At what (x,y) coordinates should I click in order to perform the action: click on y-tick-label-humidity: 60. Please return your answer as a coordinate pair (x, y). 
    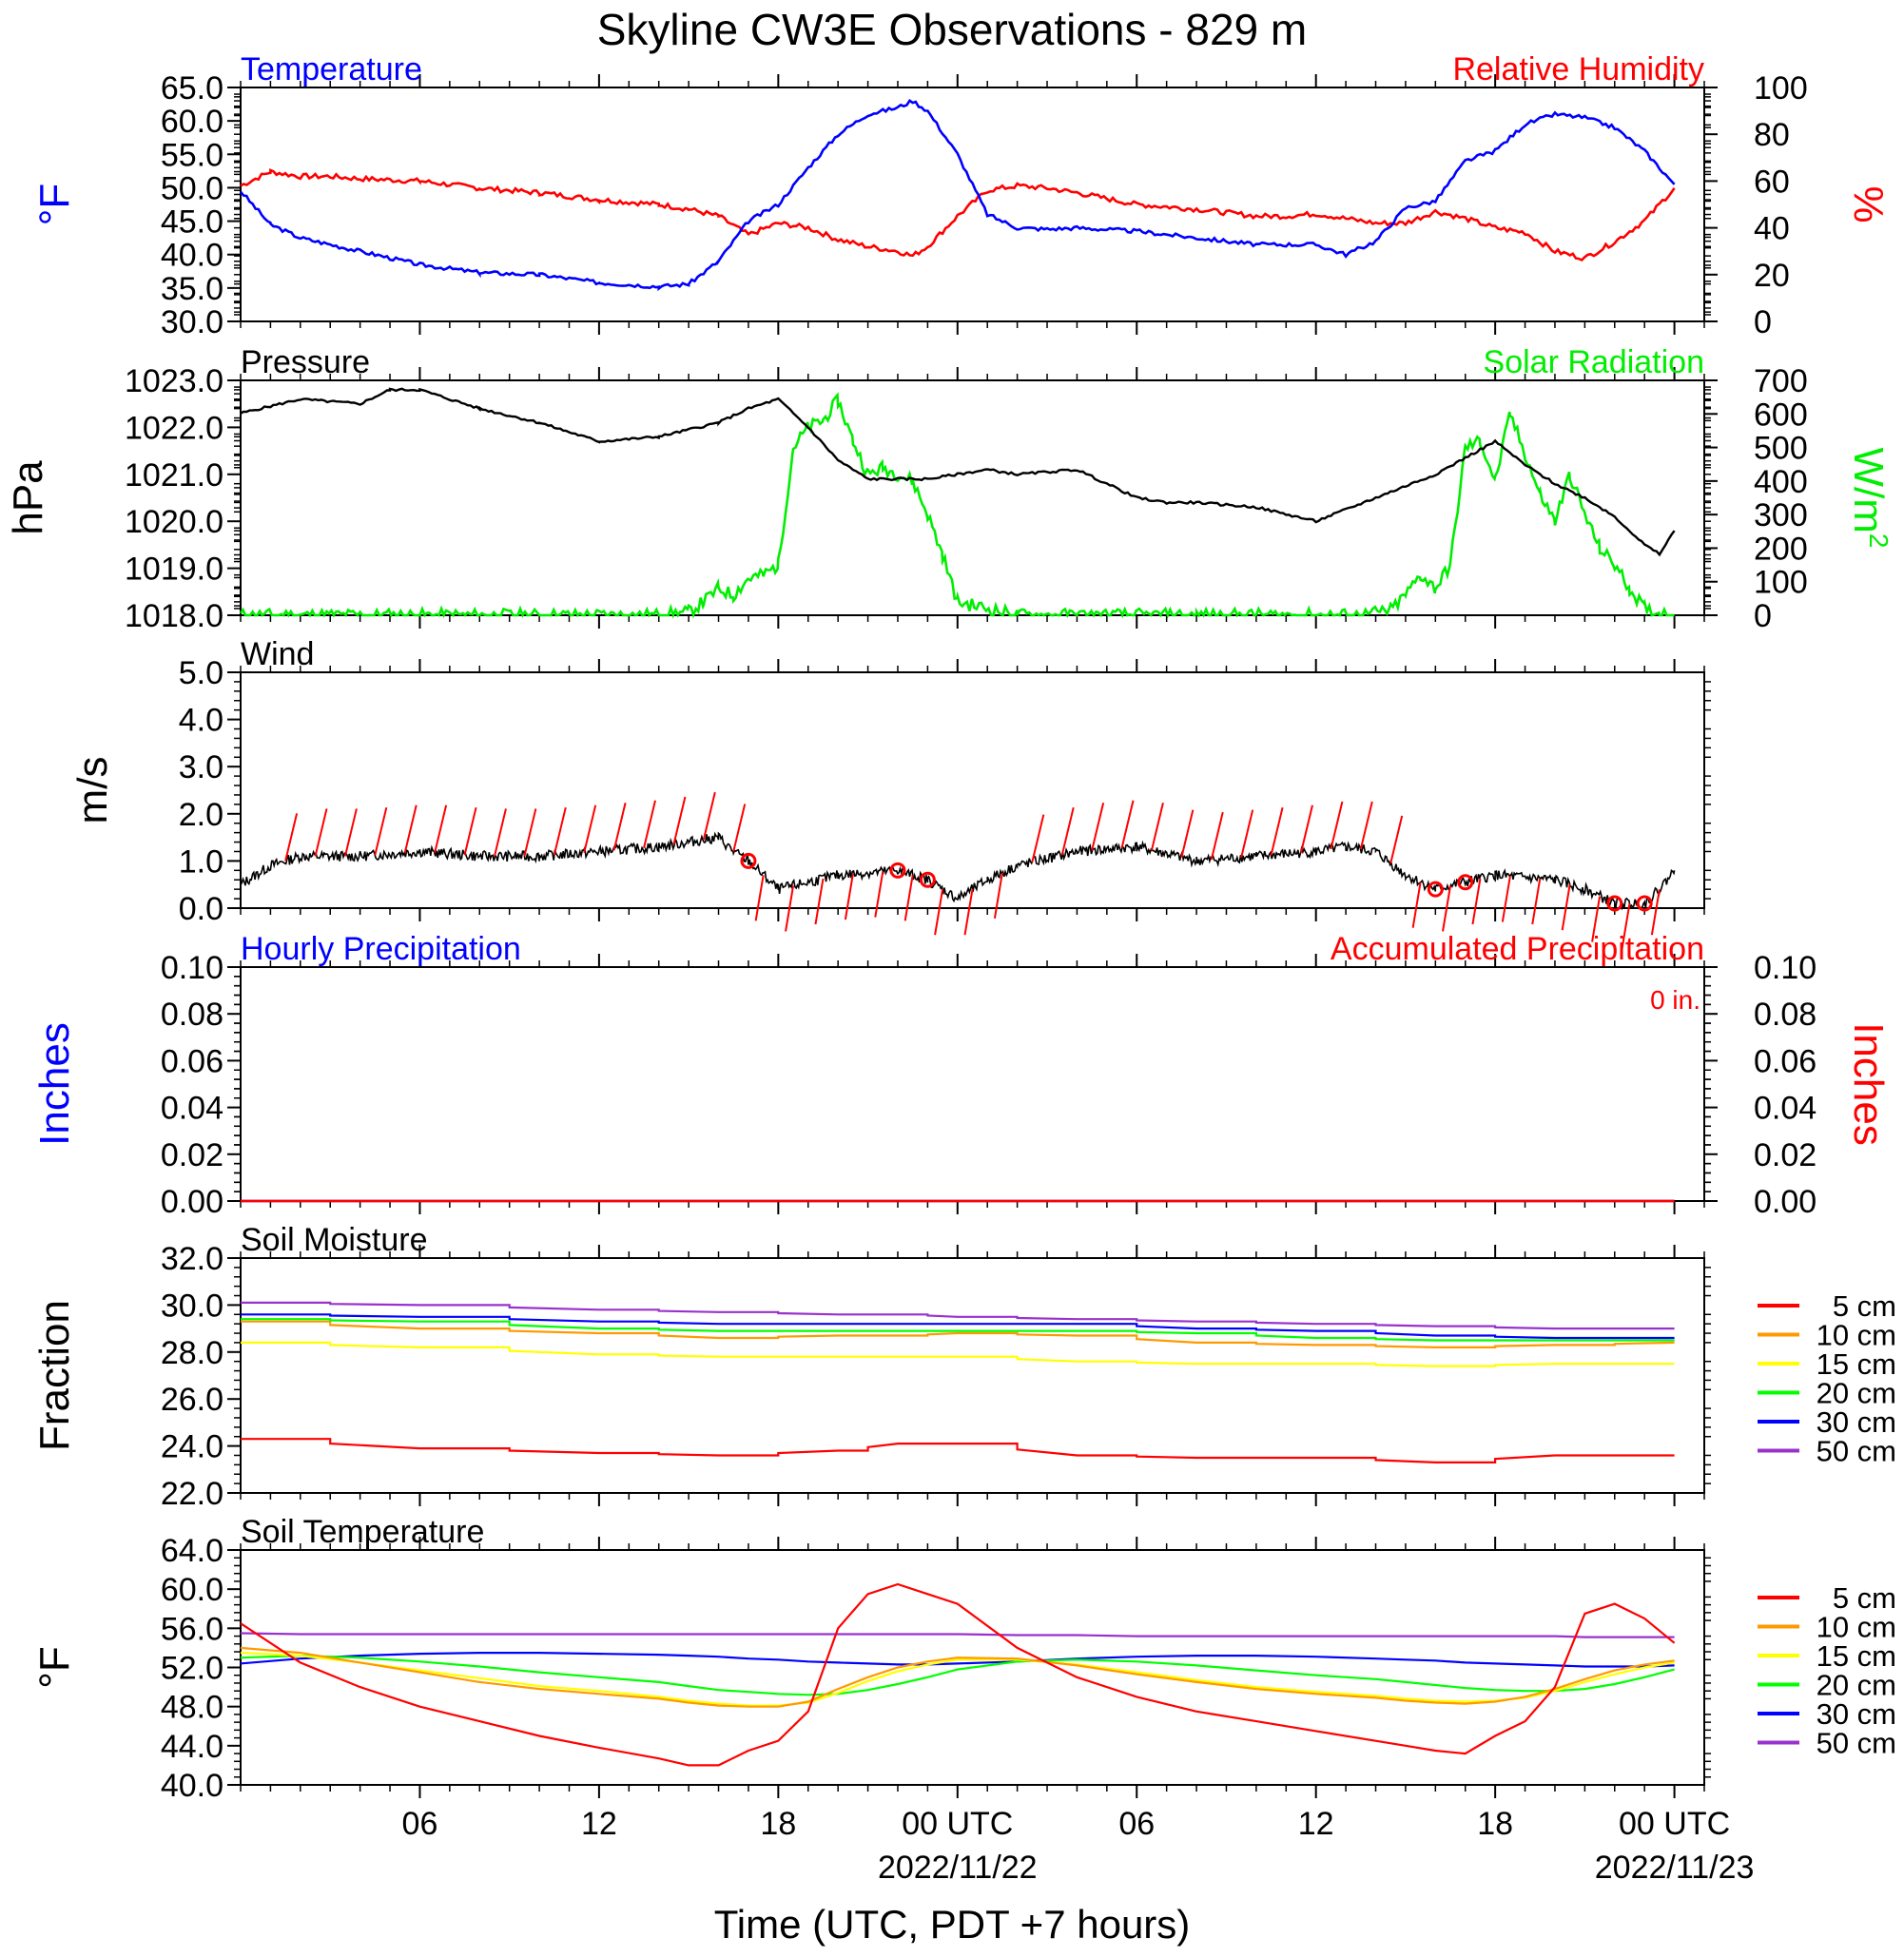
    Looking at the image, I should click on (1772, 182).